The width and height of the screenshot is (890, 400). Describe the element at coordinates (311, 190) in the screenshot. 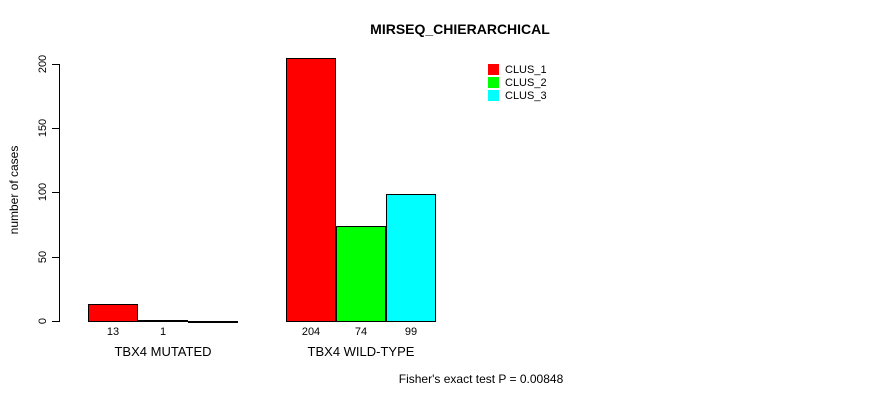

I see `bar-clus-1-tbx4-wild-type` at that location.